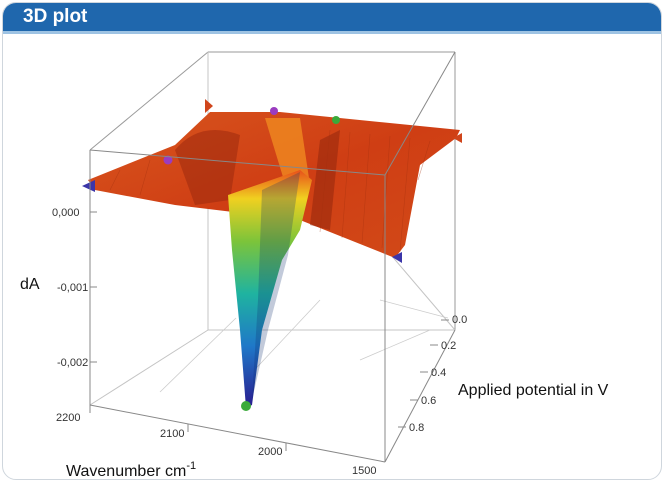 The width and height of the screenshot is (664, 482). Describe the element at coordinates (168, 160) in the screenshot. I see `marker-purple-left` at that location.